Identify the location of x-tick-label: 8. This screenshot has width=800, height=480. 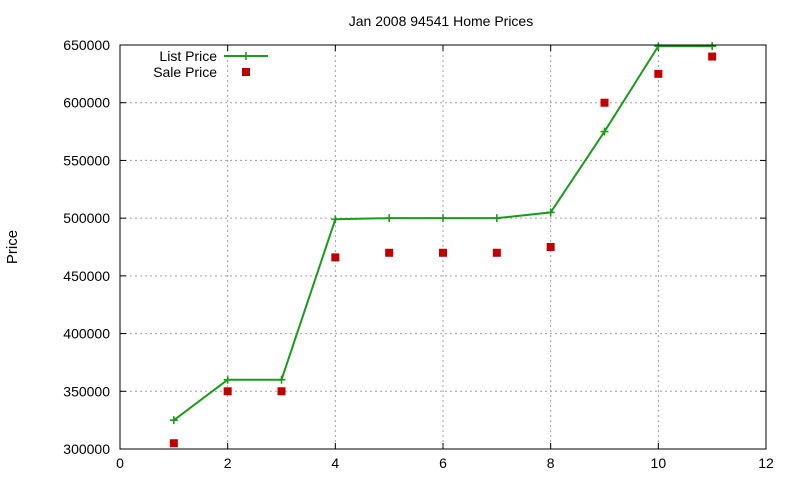
(551, 463).